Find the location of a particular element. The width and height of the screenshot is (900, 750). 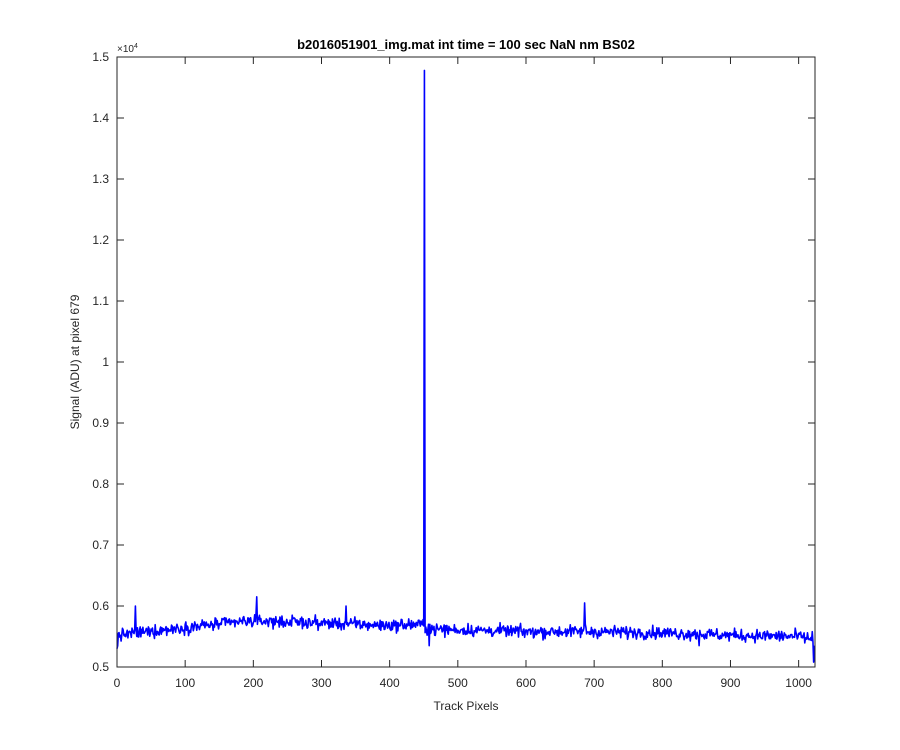

y-tick-label: 1.1 is located at coordinates (100, 301).